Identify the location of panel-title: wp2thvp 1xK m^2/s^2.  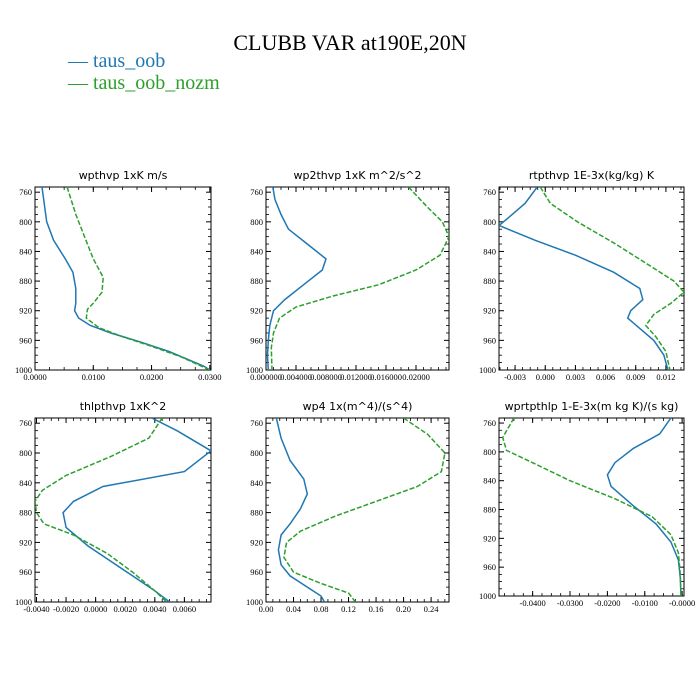
(357, 175).